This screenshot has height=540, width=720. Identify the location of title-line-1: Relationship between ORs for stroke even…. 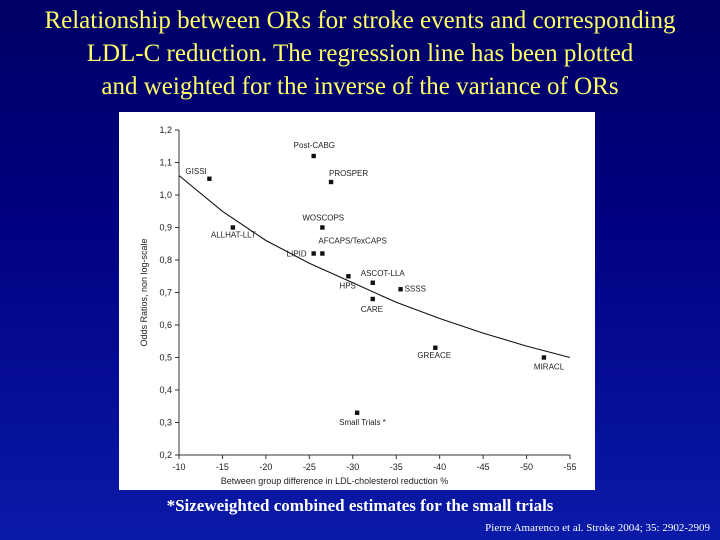
(360, 20).